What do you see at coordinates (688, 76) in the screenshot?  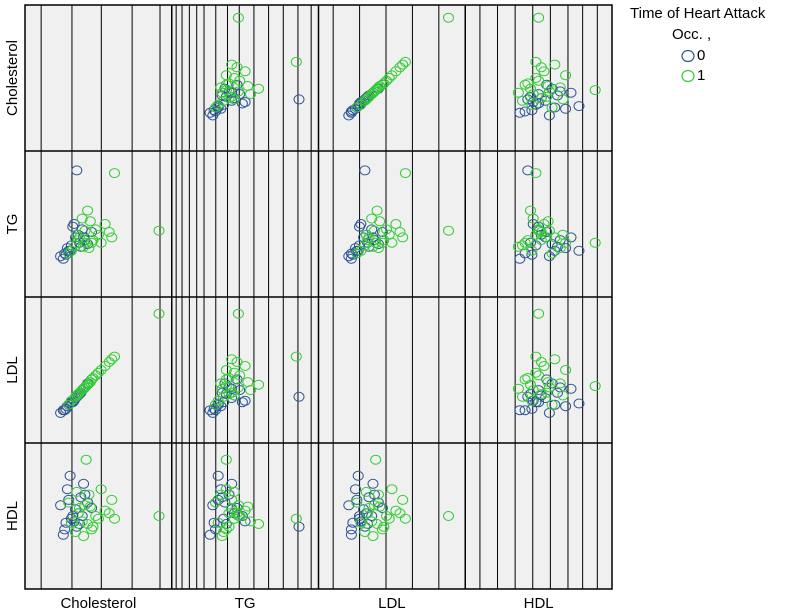 I see `legend-marker-1-icon` at bounding box center [688, 76].